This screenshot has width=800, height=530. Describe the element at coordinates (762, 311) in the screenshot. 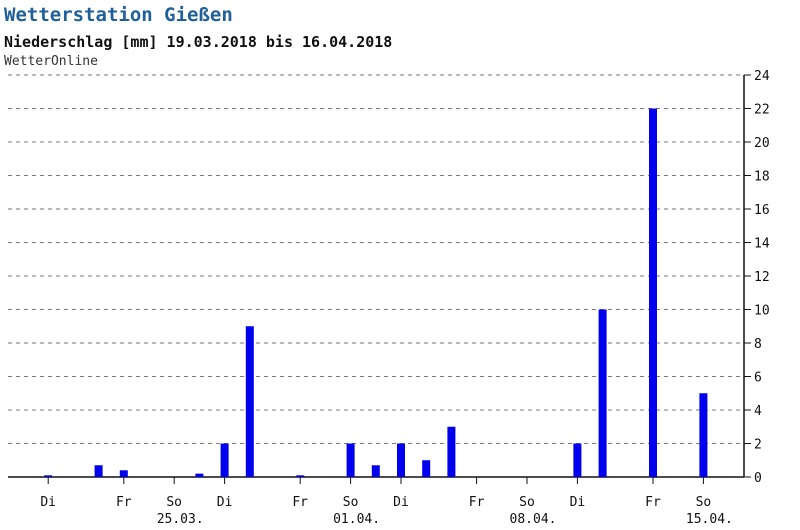

I see `y-tick-label: 10` at that location.